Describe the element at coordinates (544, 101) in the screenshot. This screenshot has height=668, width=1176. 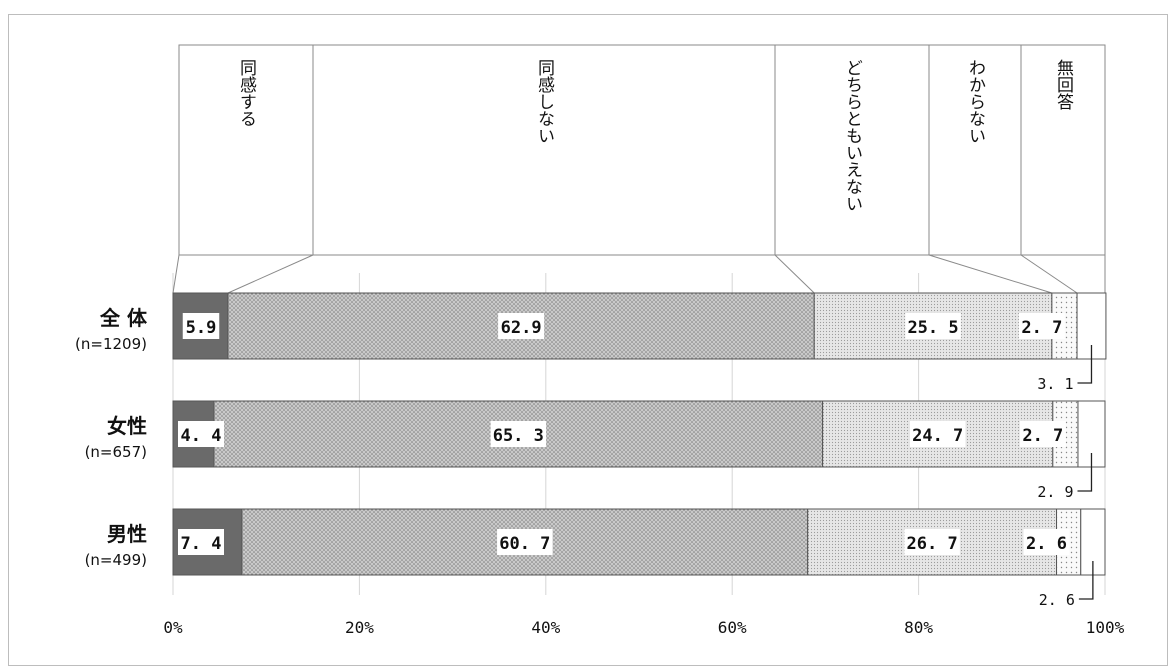
I see `legend-label: 同感しない` at that location.